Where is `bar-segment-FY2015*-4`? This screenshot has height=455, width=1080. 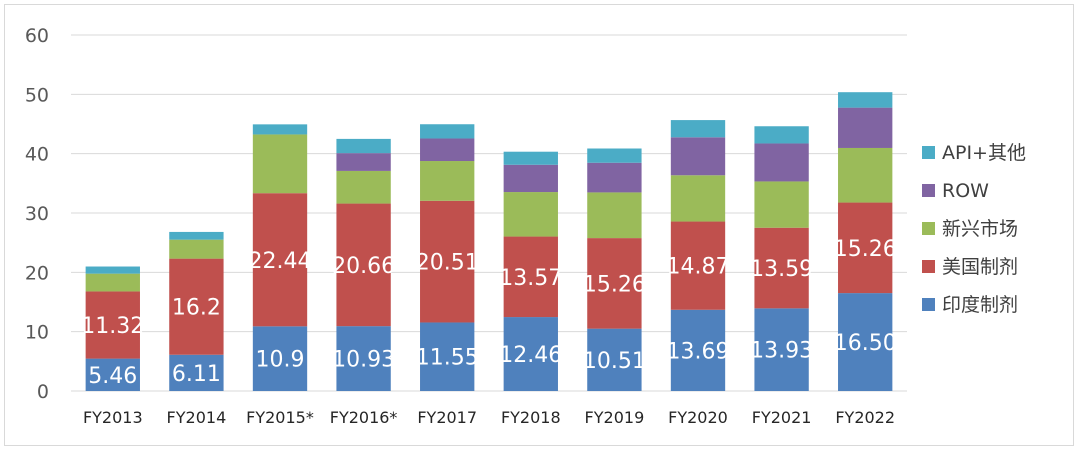 bar-segment-FY2015*-4 is located at coordinates (280, 129).